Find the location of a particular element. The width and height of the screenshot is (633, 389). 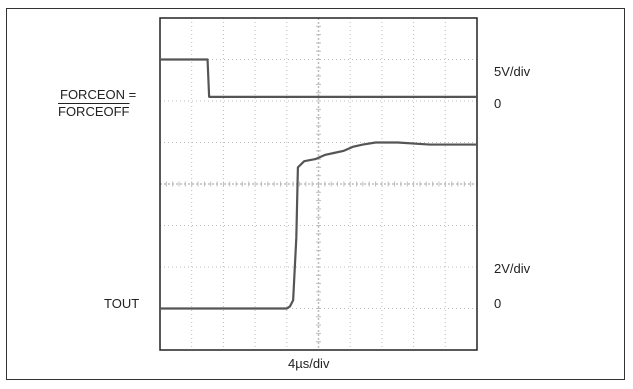

ch1-scale-label: 5V/div is located at coordinates (512, 71).